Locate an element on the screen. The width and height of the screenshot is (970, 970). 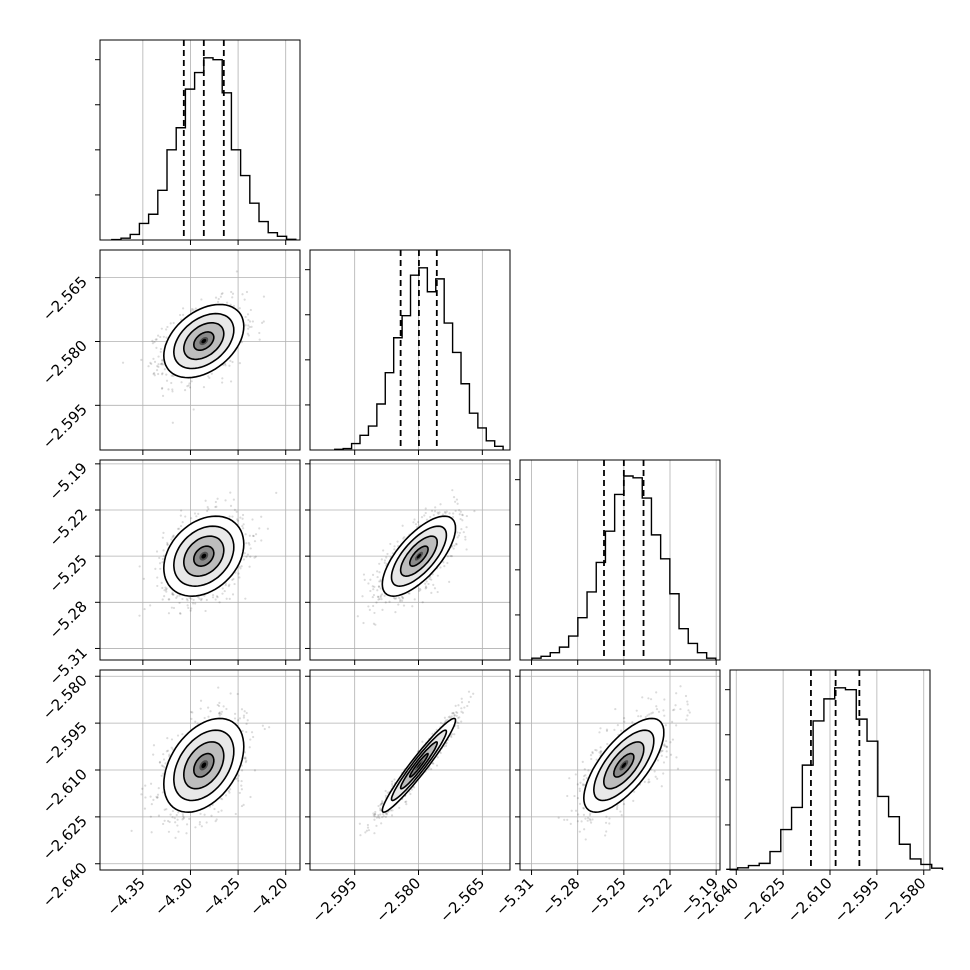
y-tick-label: −5.25 is located at coordinates (68, 573).